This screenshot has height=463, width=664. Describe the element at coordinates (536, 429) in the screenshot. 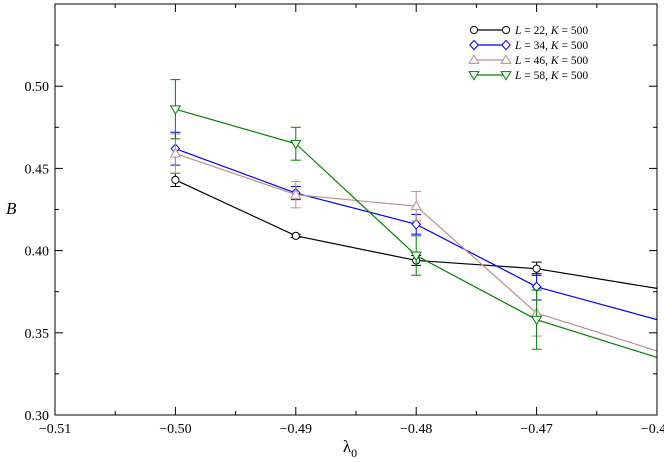

I see `x-tick-label: −0.47` at that location.